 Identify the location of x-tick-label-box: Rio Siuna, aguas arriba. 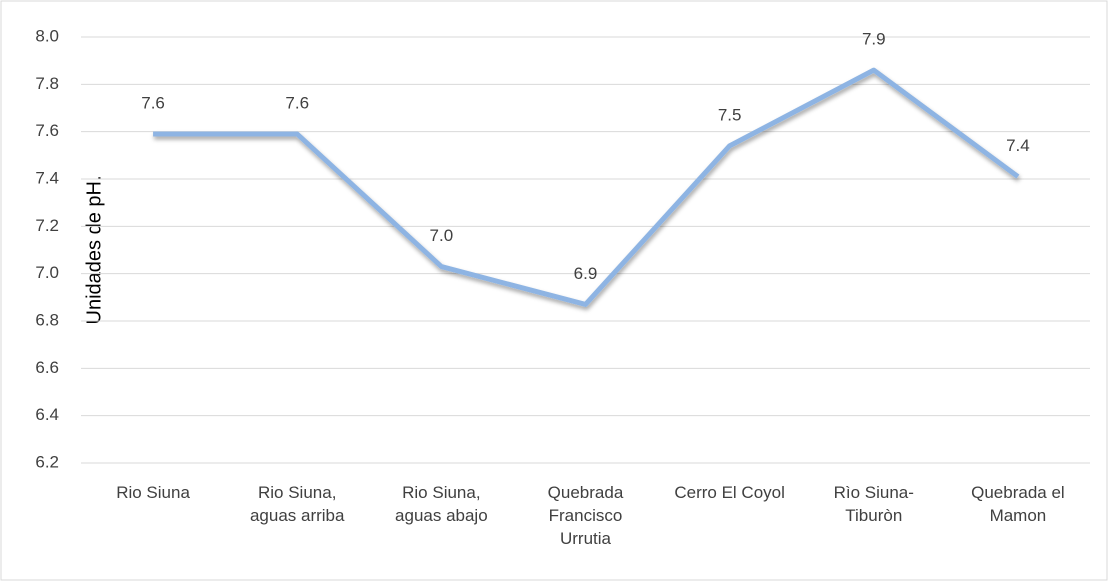
(297, 504).